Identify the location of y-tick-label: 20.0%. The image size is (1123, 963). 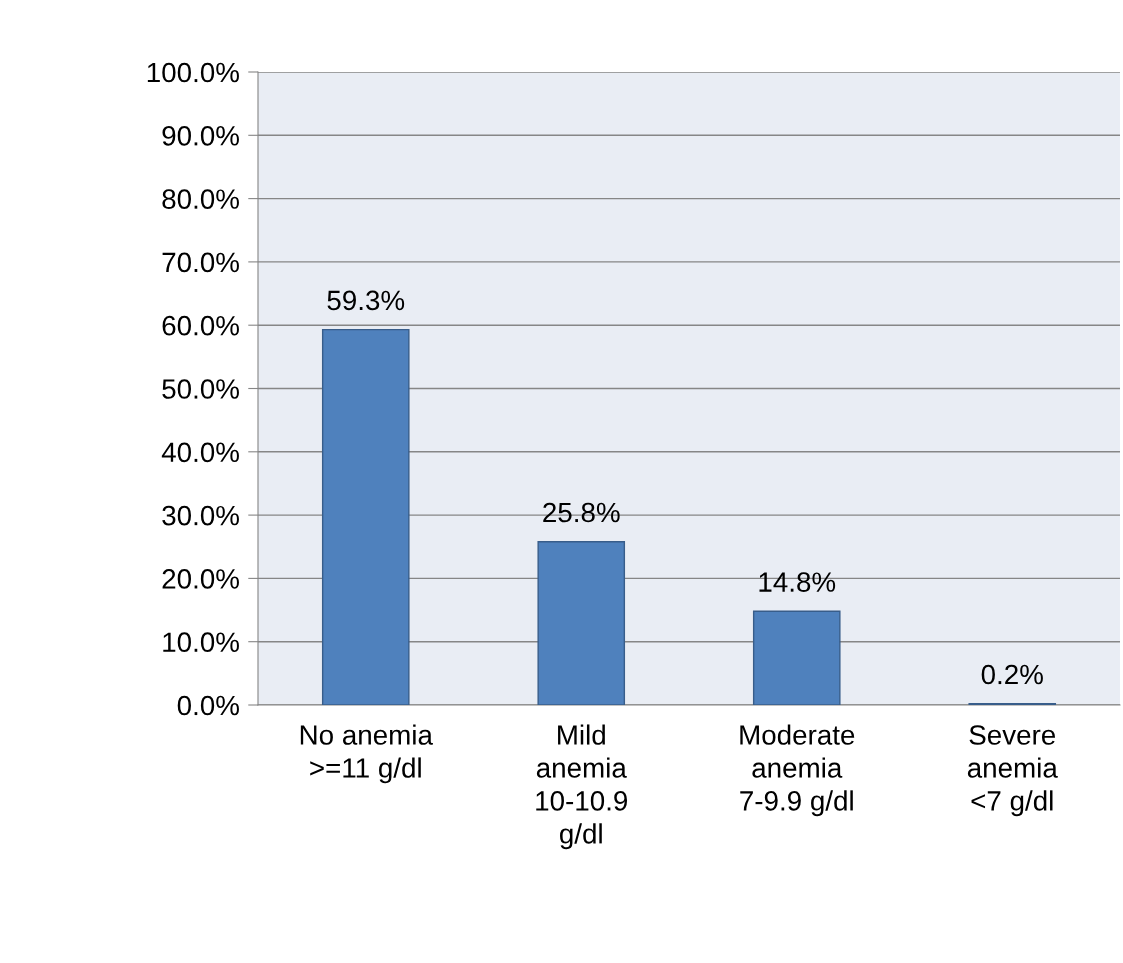
(200, 579).